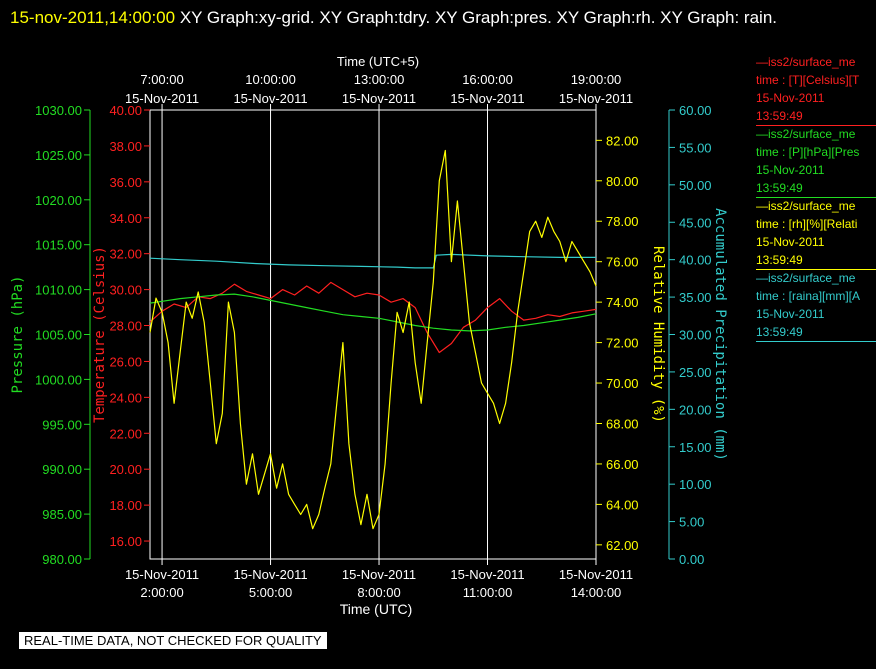  I want to click on temperature-tick-label: 16.00, so click(125, 541).